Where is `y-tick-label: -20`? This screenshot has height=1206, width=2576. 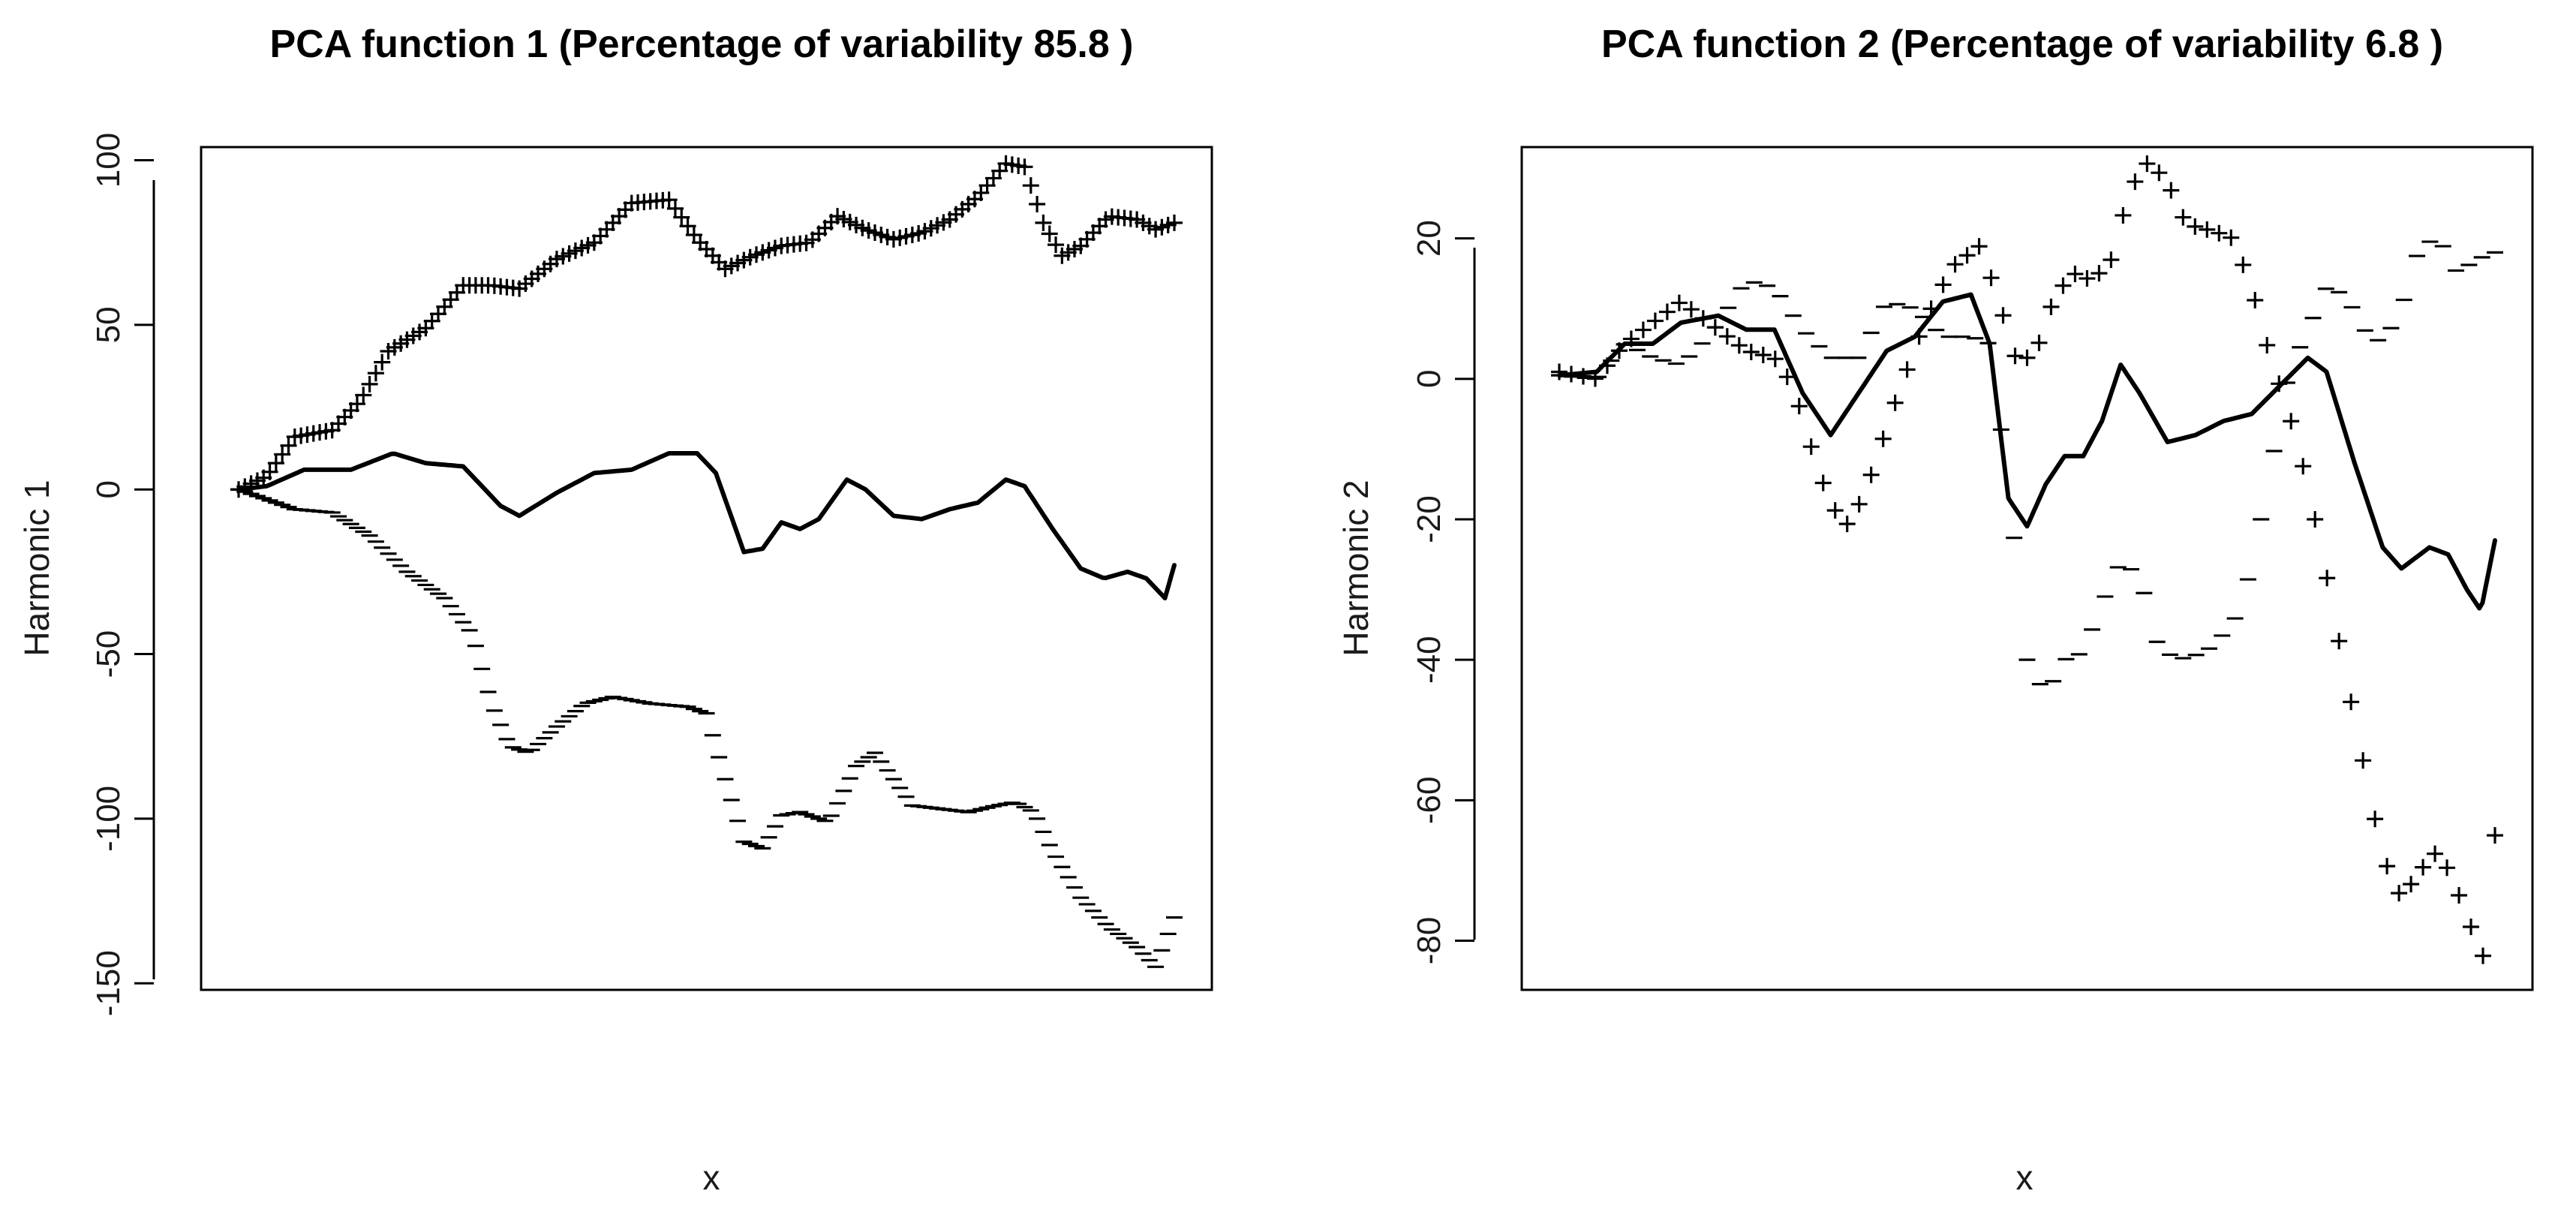
y-tick-label: -20 is located at coordinates (1429, 519).